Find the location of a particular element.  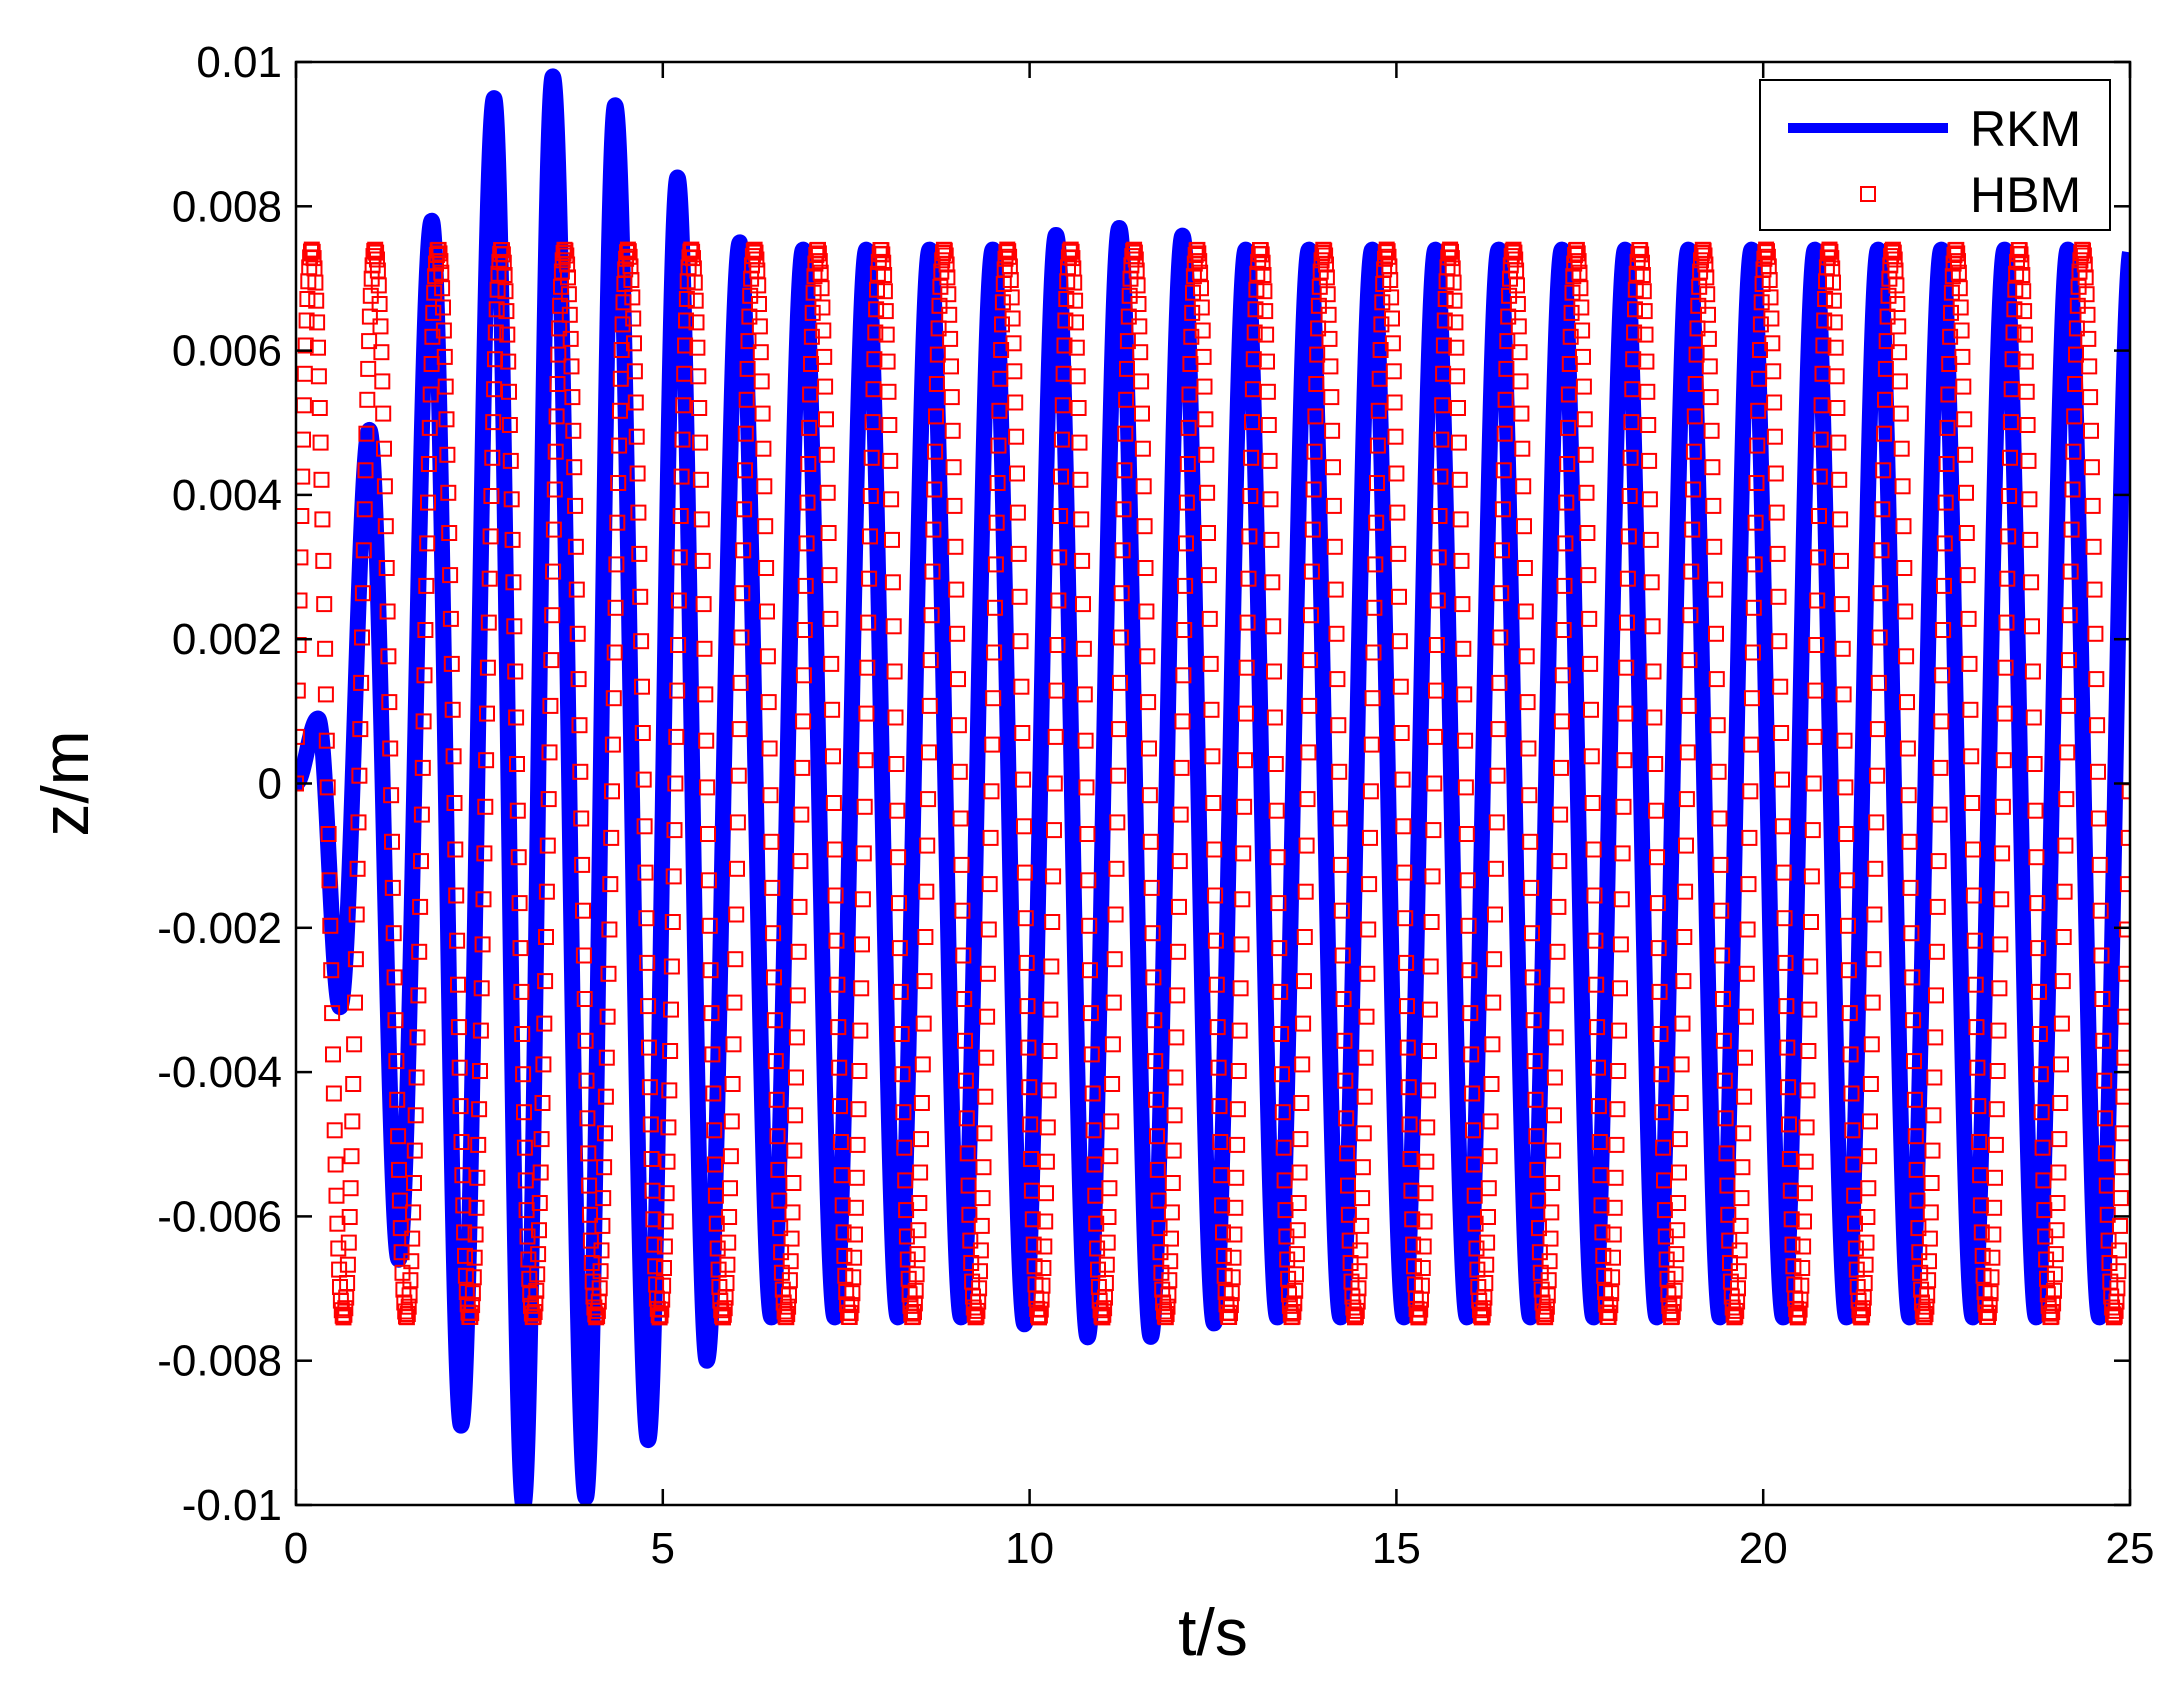

x-tick-label: 15 is located at coordinates (1396, 1548).